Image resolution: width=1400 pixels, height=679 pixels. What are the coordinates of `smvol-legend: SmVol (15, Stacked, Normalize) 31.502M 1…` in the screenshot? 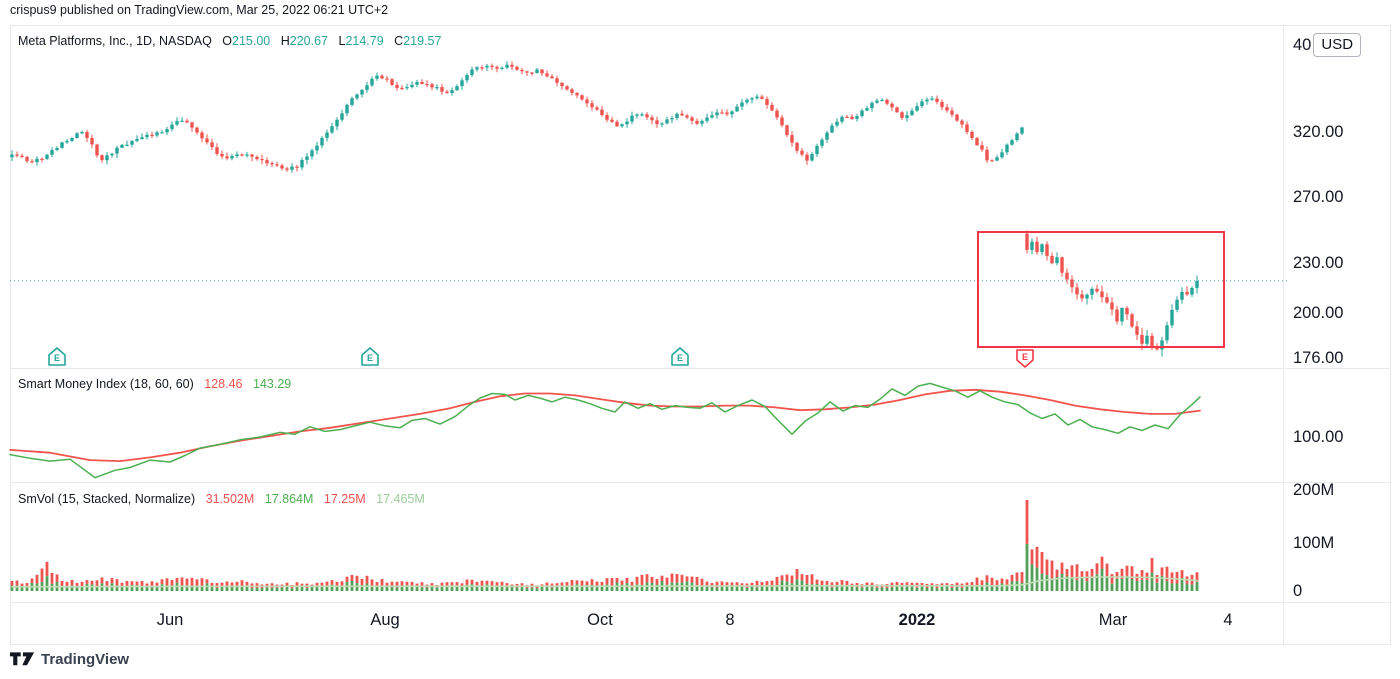 It's located at (221, 499).